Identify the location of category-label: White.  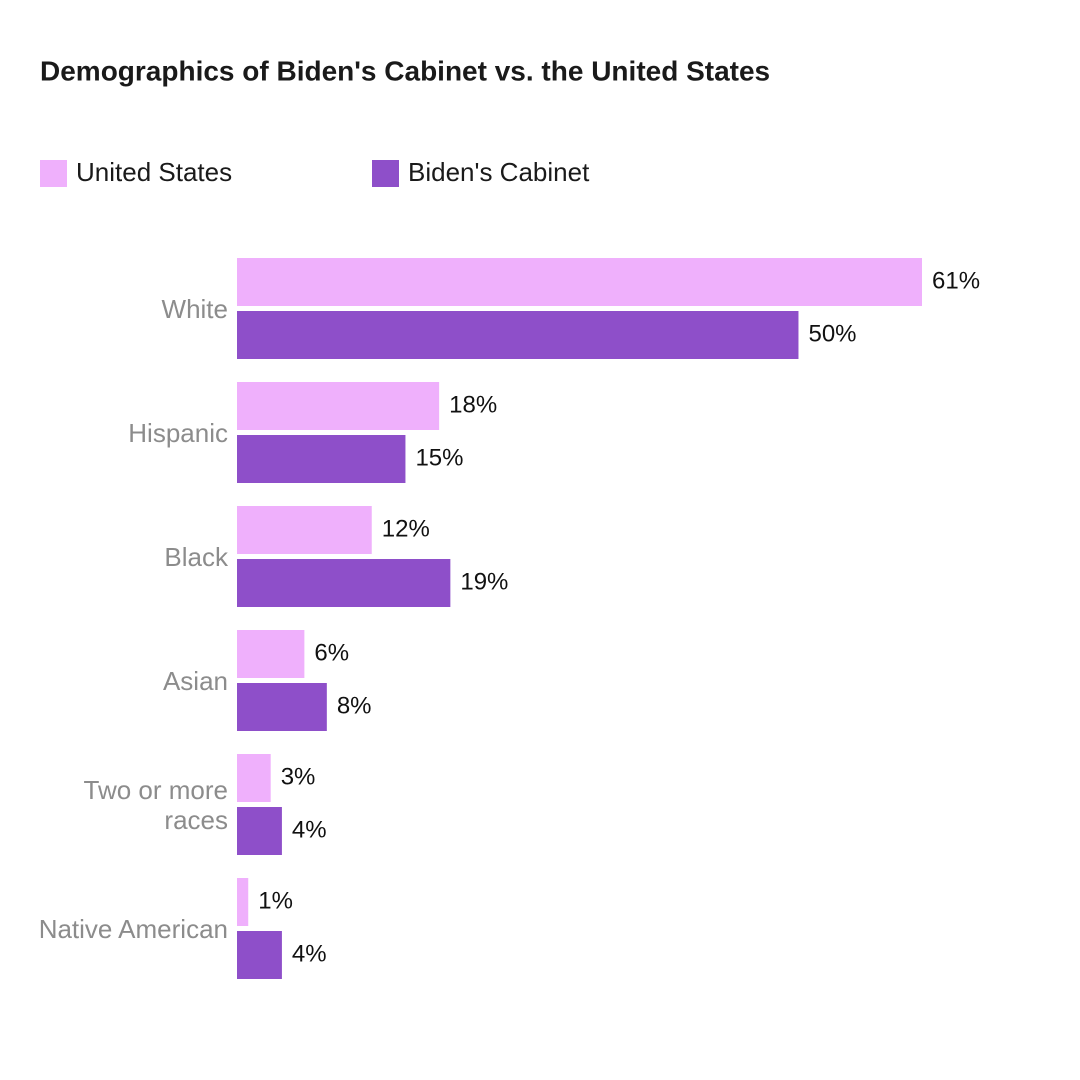
(194, 308).